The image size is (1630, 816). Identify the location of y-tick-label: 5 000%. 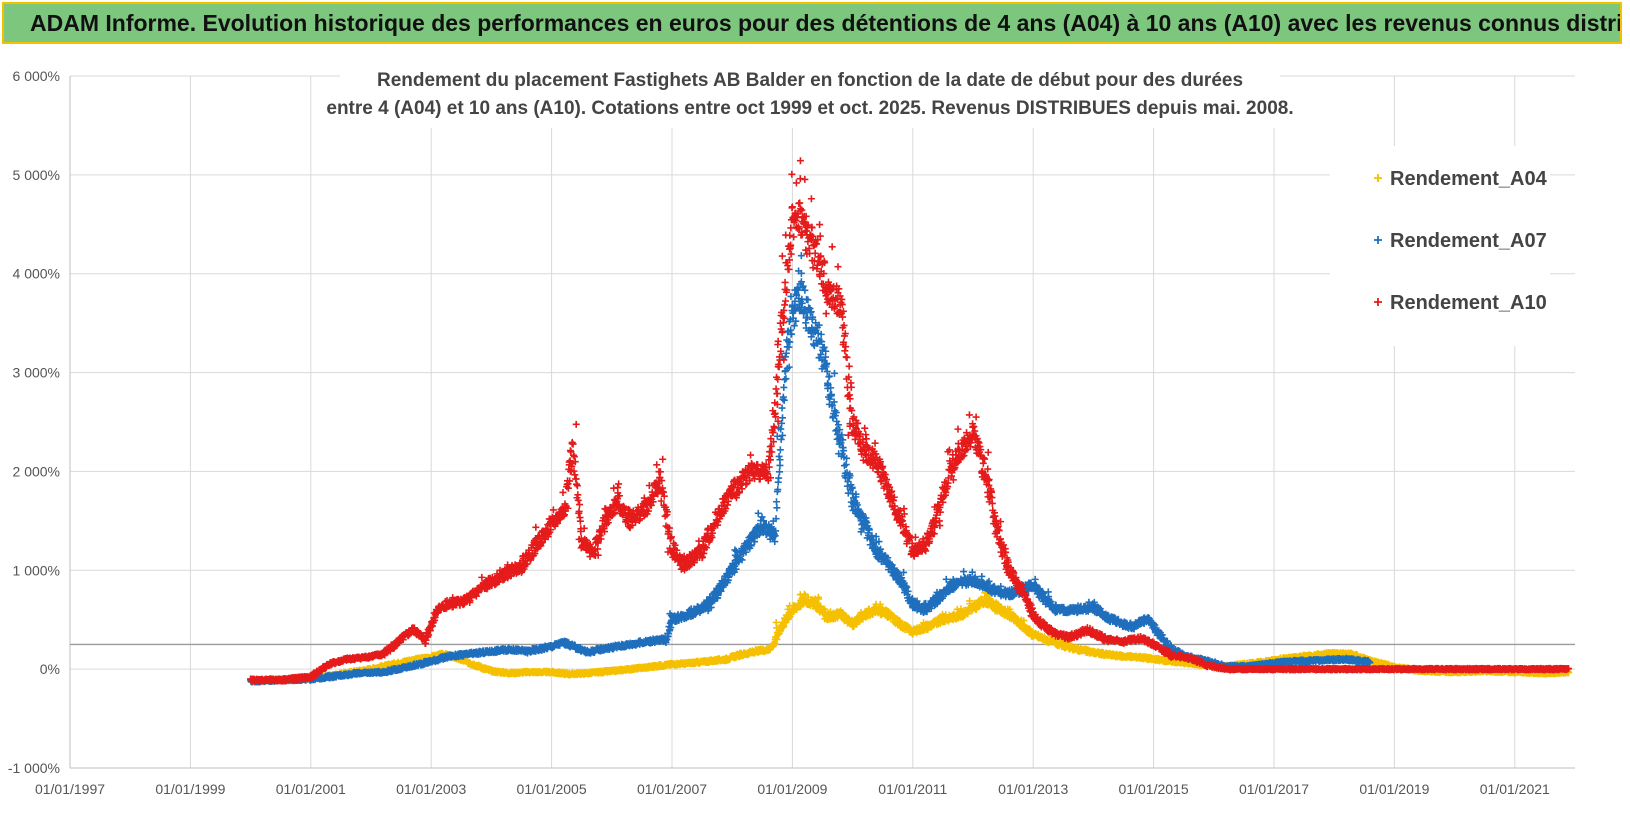
(36, 175).